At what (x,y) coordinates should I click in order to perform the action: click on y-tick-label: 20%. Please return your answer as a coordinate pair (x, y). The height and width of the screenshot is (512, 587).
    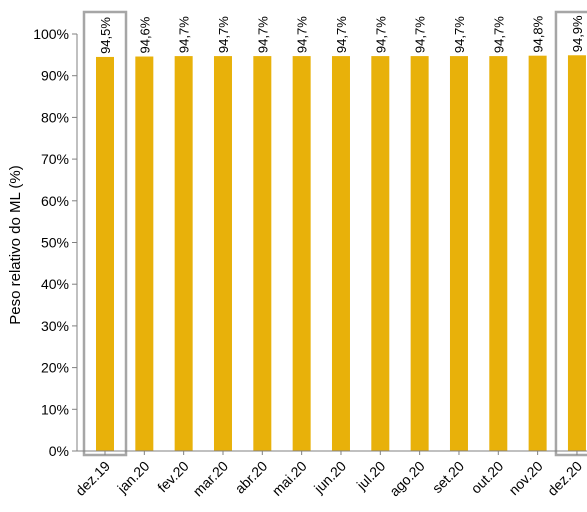
    Looking at the image, I should click on (55, 368).